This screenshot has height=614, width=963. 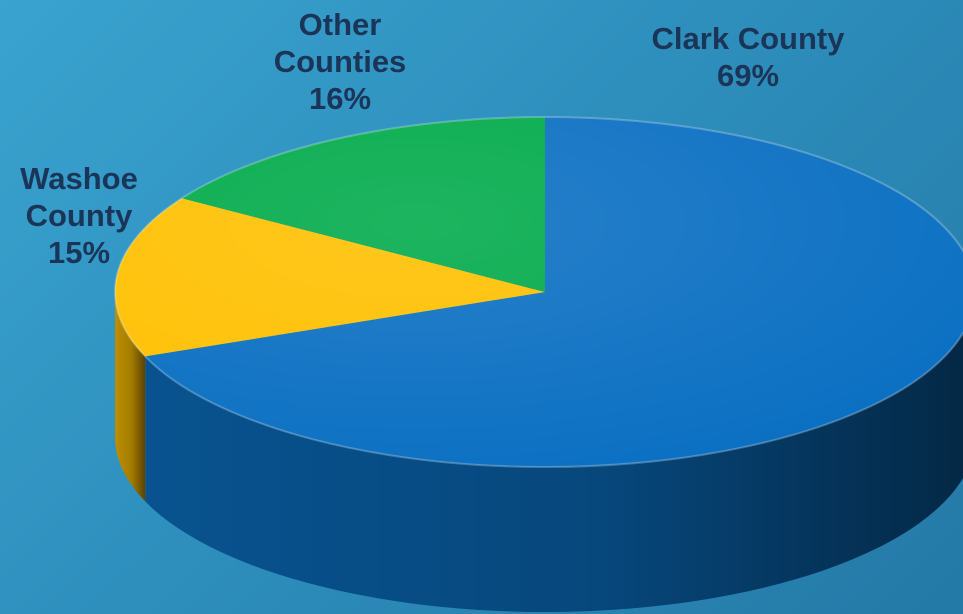 I want to click on slice-name-line: County, so click(x=79, y=215).